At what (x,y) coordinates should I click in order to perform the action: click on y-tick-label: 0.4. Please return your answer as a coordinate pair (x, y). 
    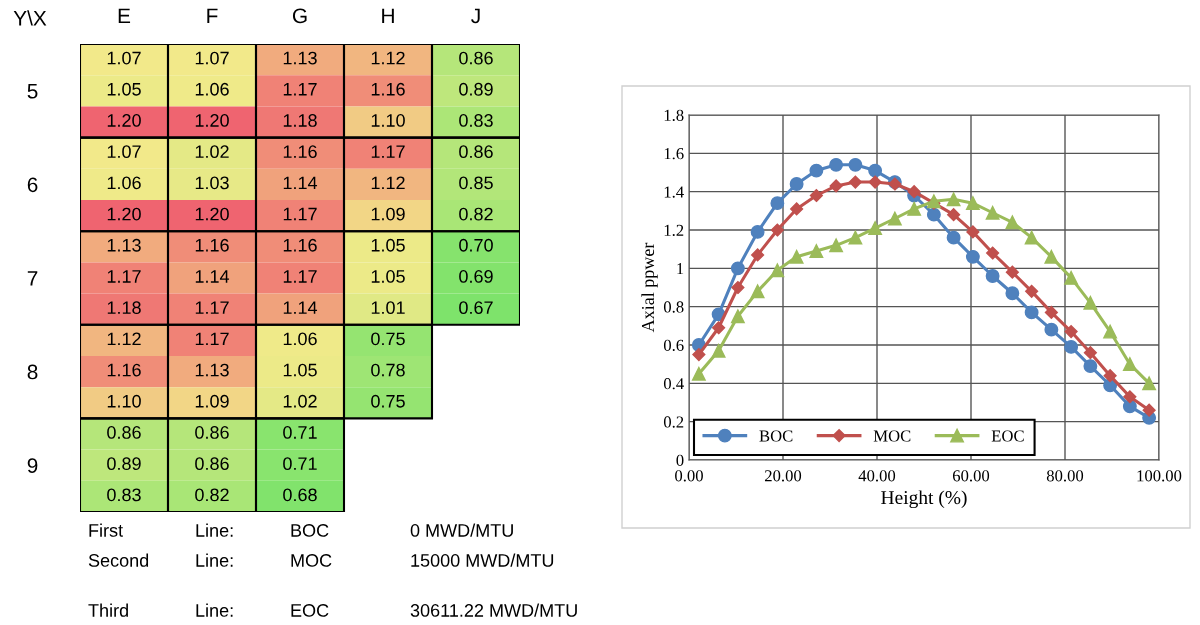
    Looking at the image, I should click on (673, 384).